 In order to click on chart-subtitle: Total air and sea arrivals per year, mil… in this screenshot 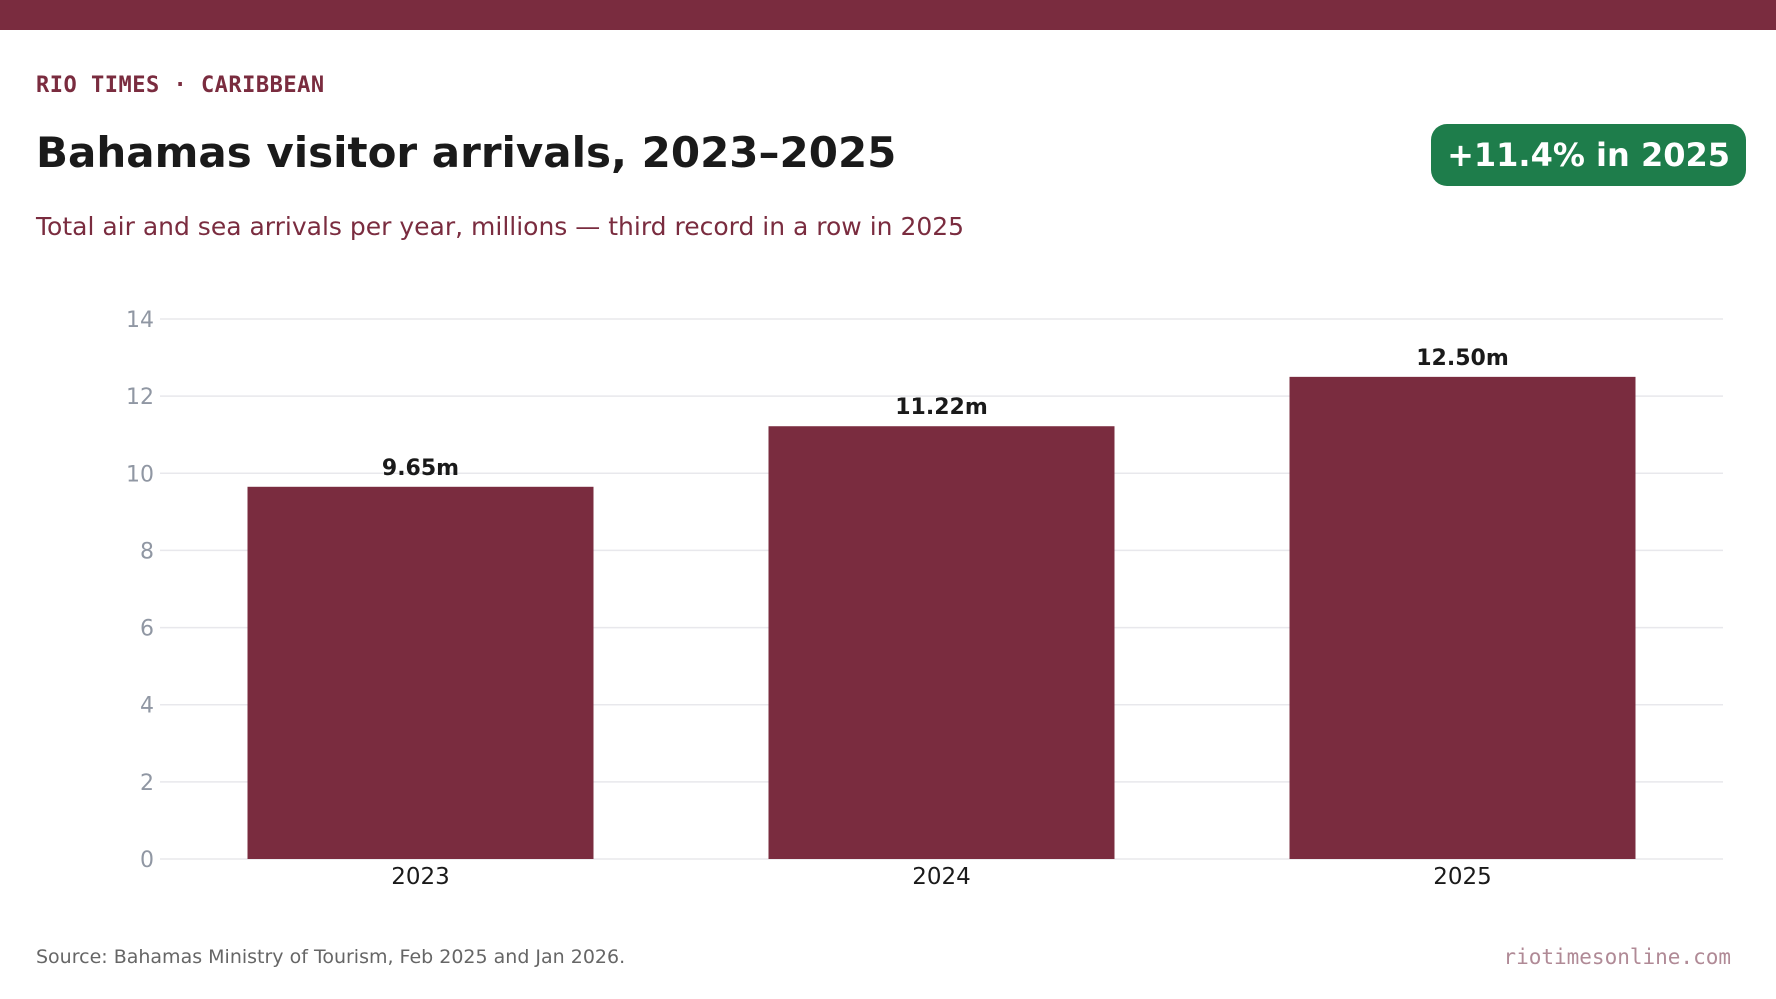, I will do `click(500, 226)`.